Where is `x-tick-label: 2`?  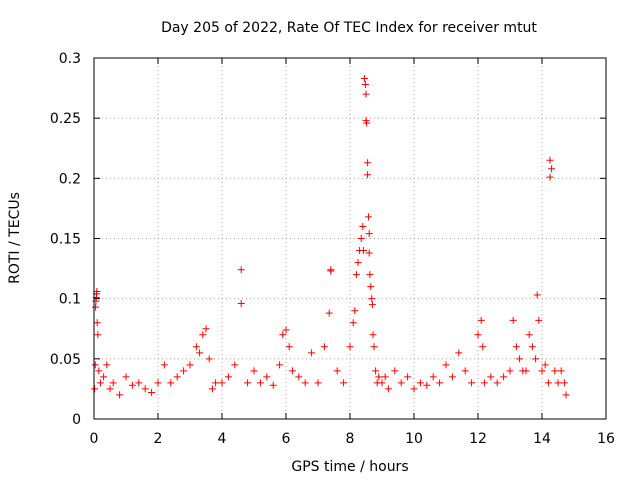
x-tick-label: 2 is located at coordinates (158, 439).